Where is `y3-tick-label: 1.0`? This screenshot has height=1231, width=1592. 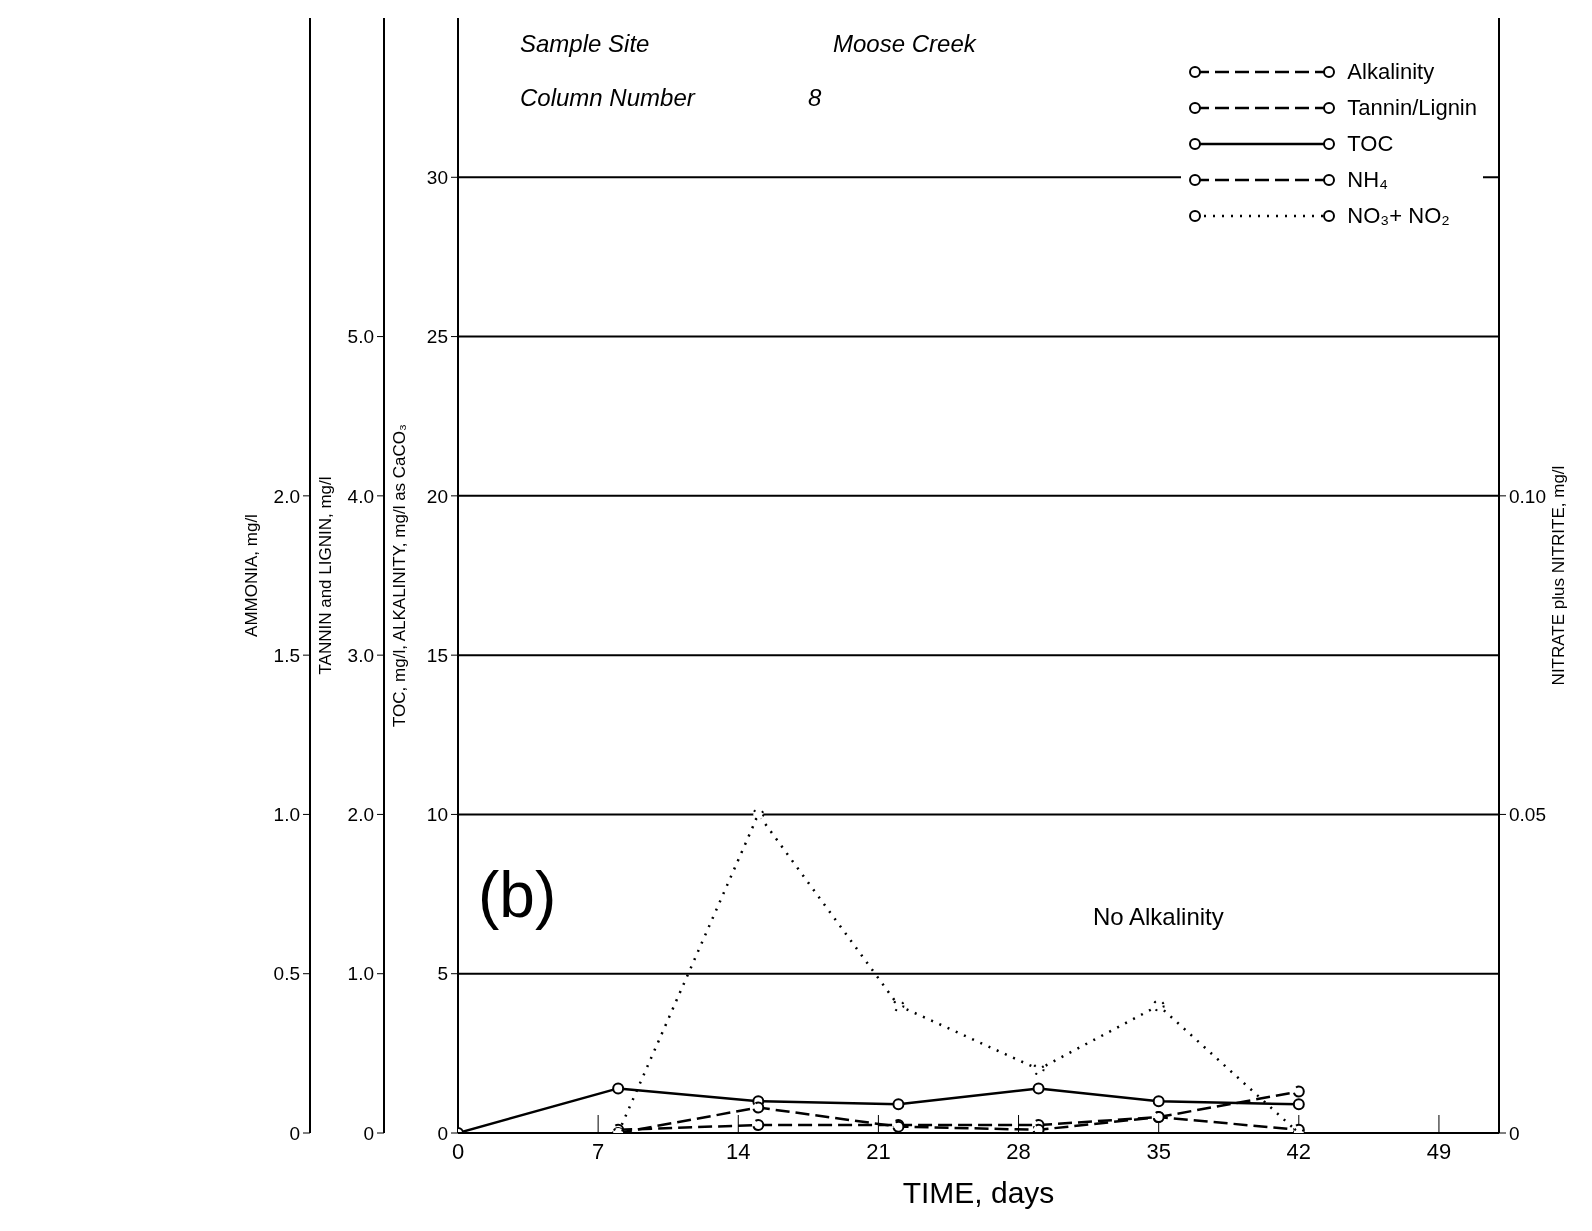
y3-tick-label: 1.0 is located at coordinates (286, 815).